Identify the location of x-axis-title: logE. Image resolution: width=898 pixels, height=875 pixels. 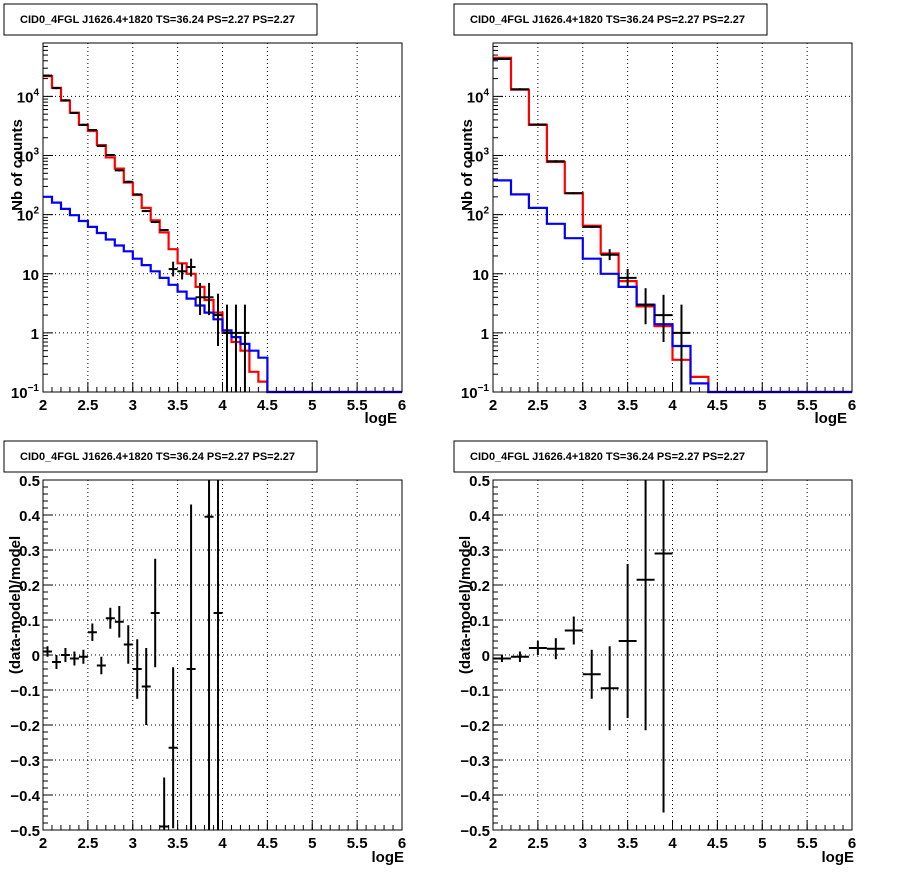
(381, 418).